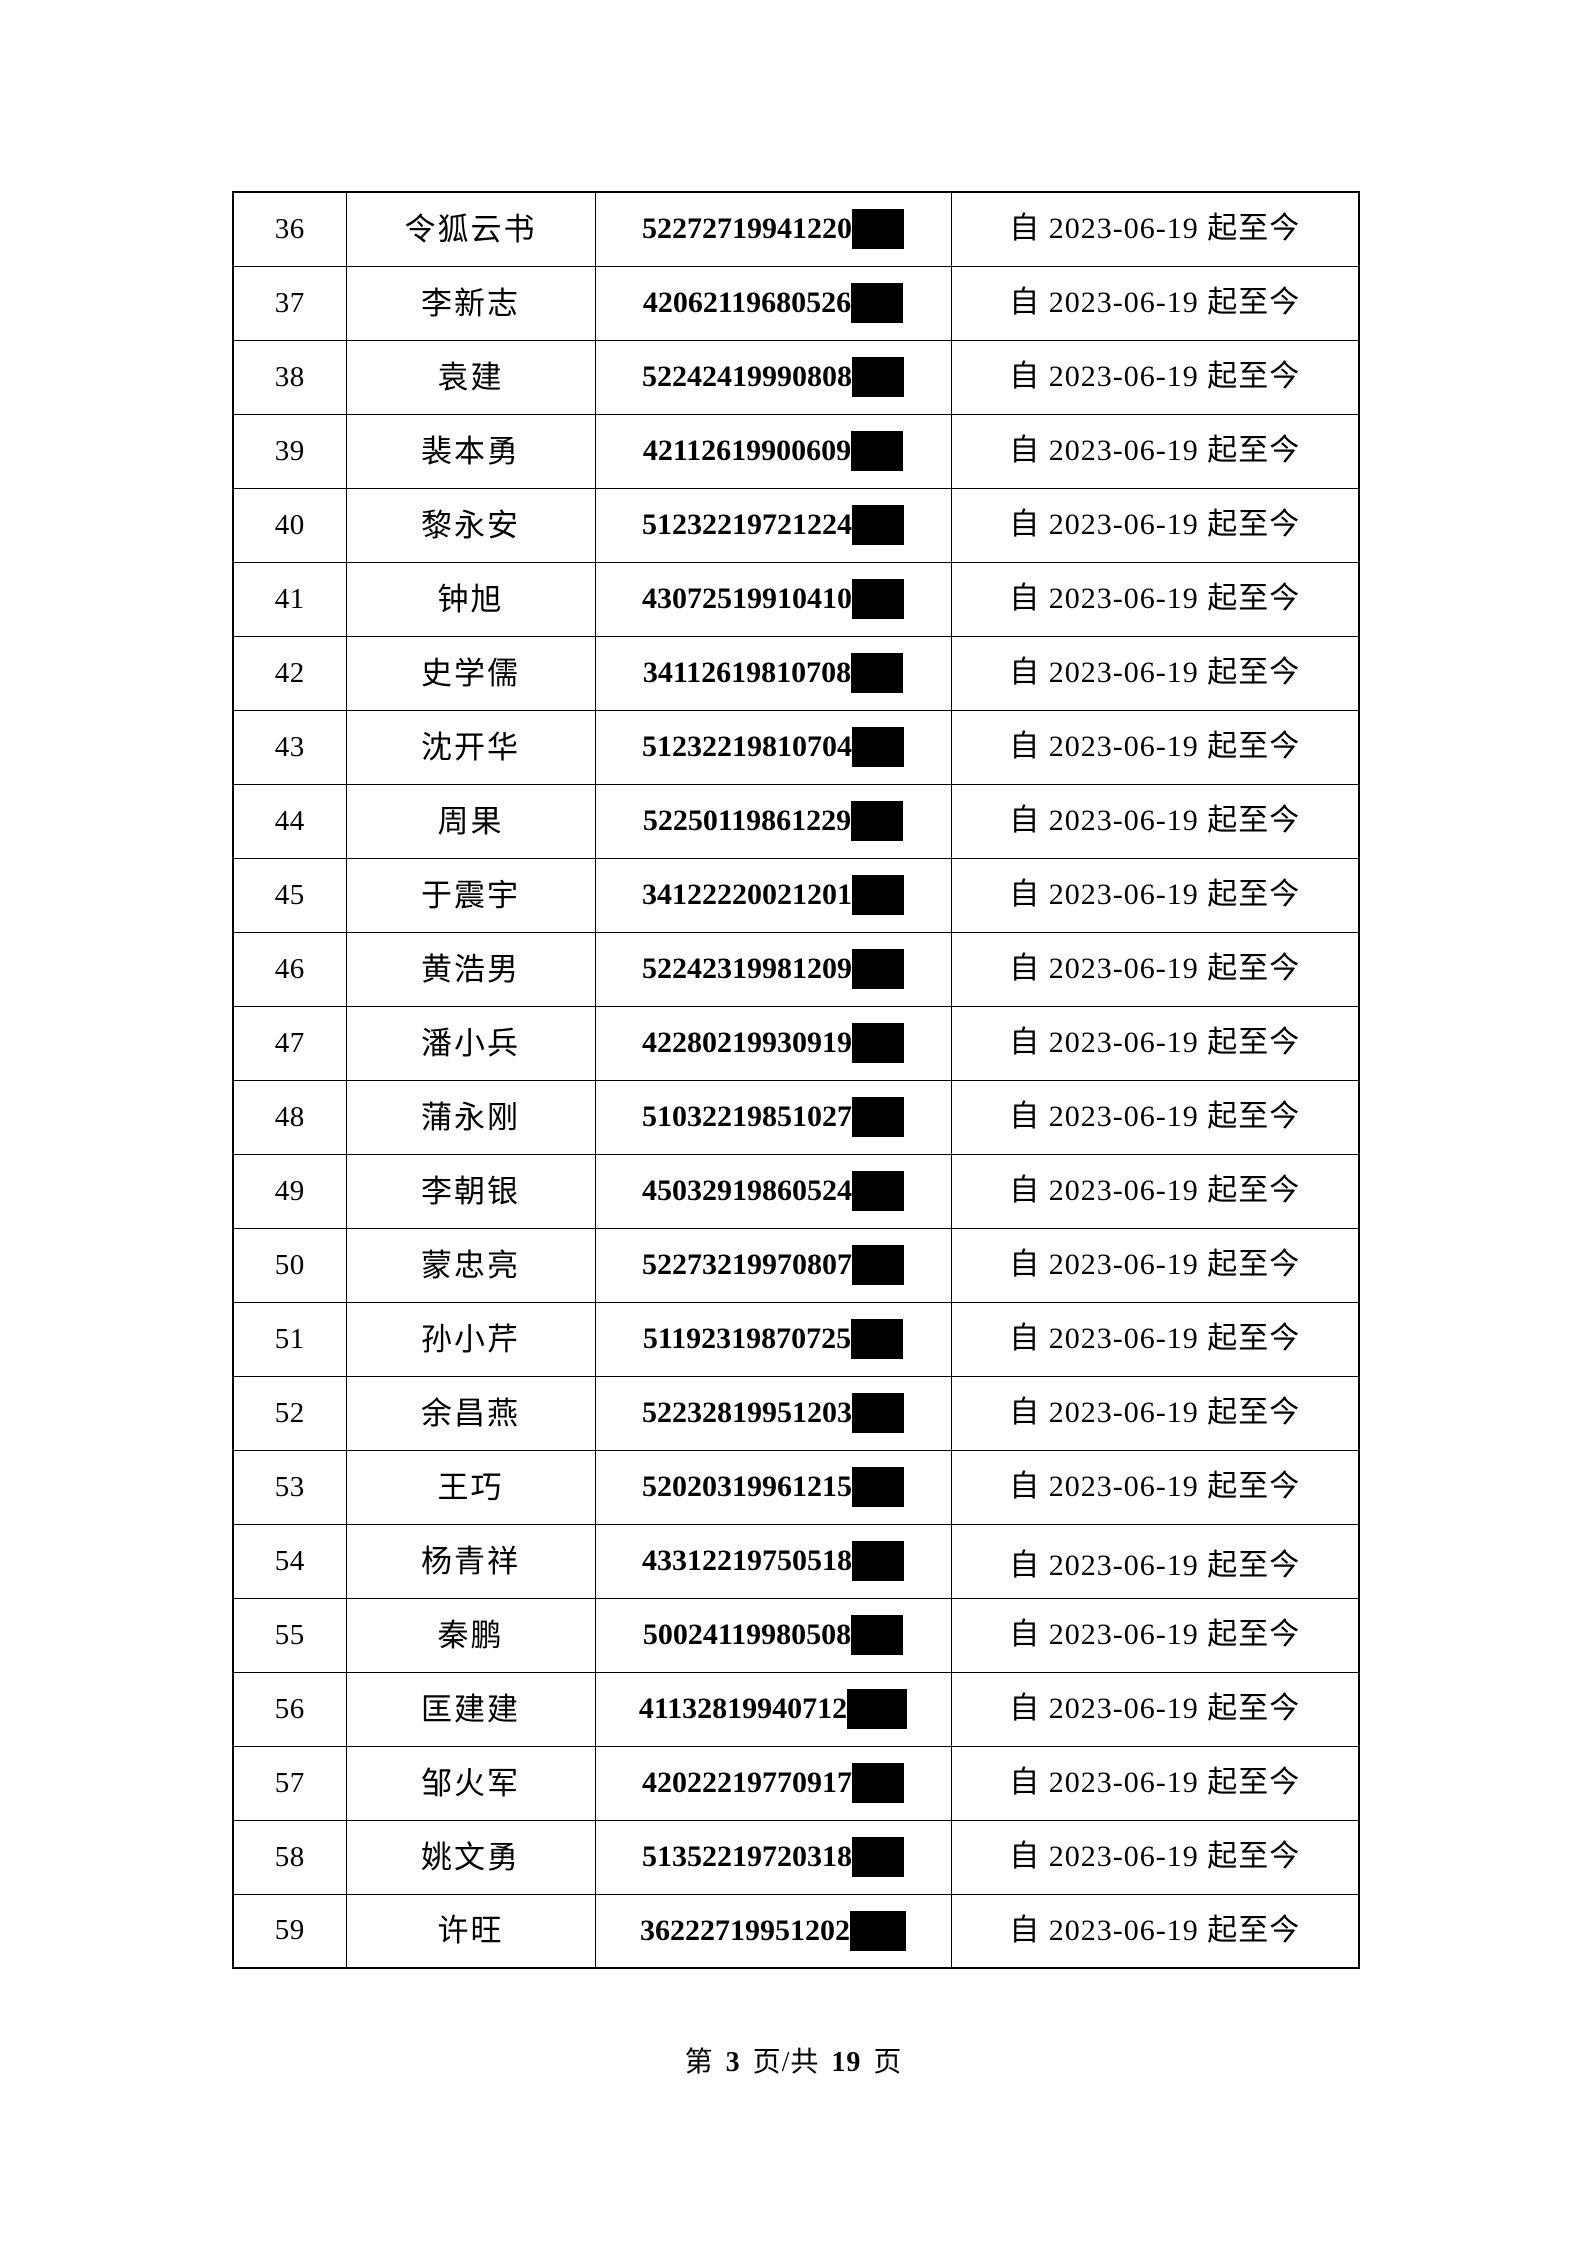  I want to click on row-index-value: 39, so click(289, 450).